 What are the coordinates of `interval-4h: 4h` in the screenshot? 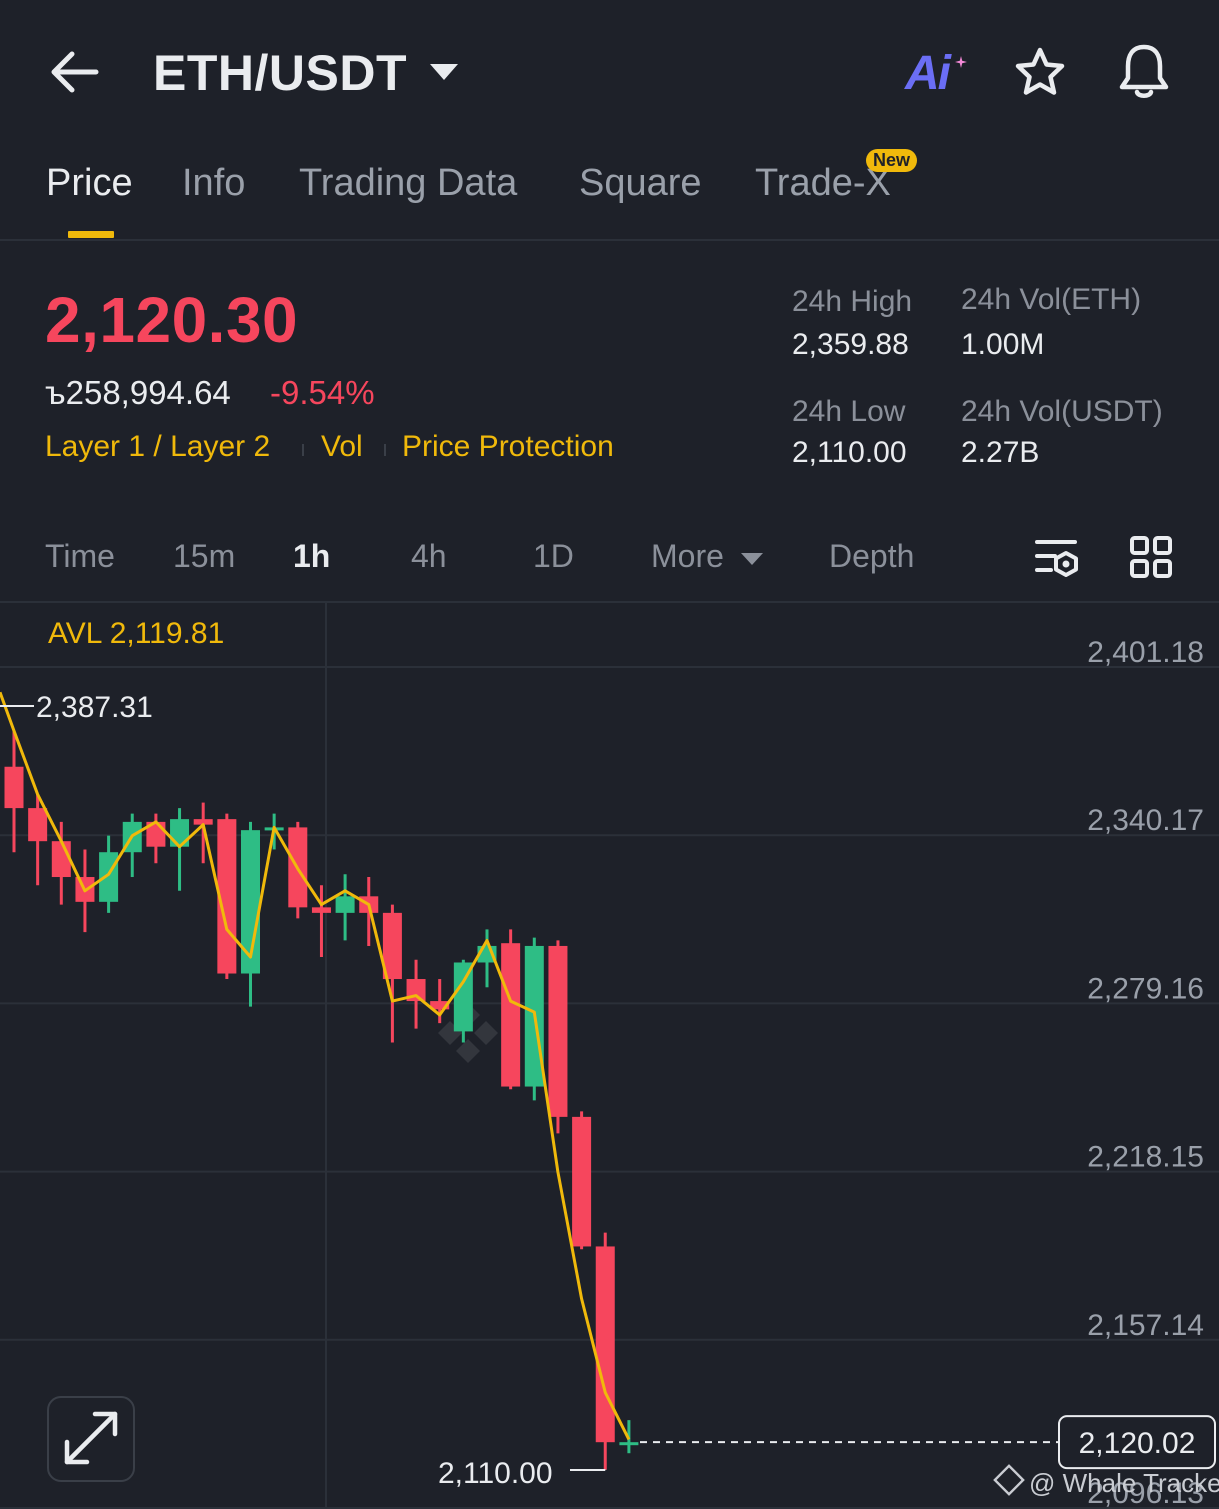 It's located at (429, 556).